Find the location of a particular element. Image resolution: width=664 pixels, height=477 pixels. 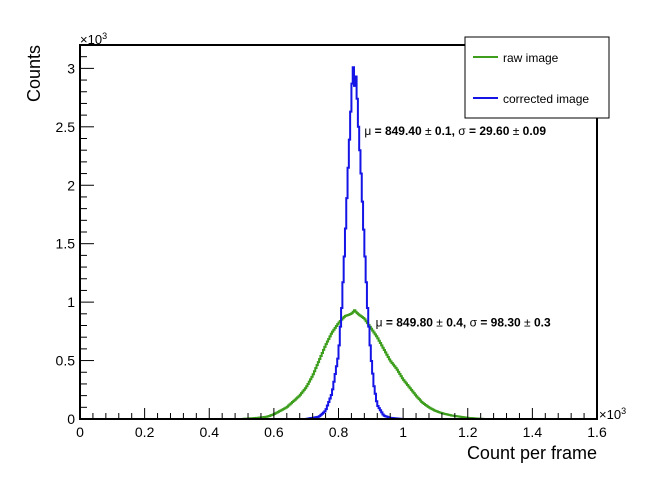

y-tick-label: 2 is located at coordinates (71, 185).